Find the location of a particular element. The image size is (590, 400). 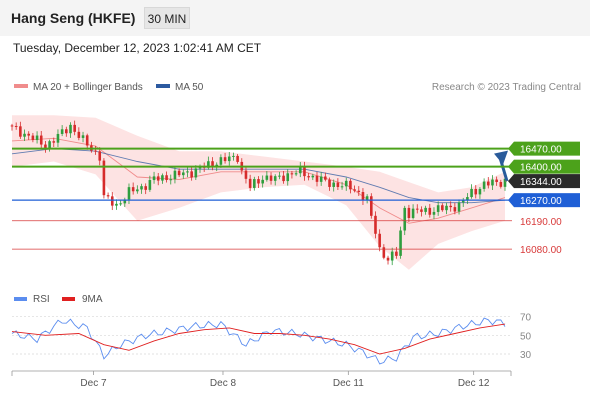

rsi-ma-line is located at coordinates (258, 339).